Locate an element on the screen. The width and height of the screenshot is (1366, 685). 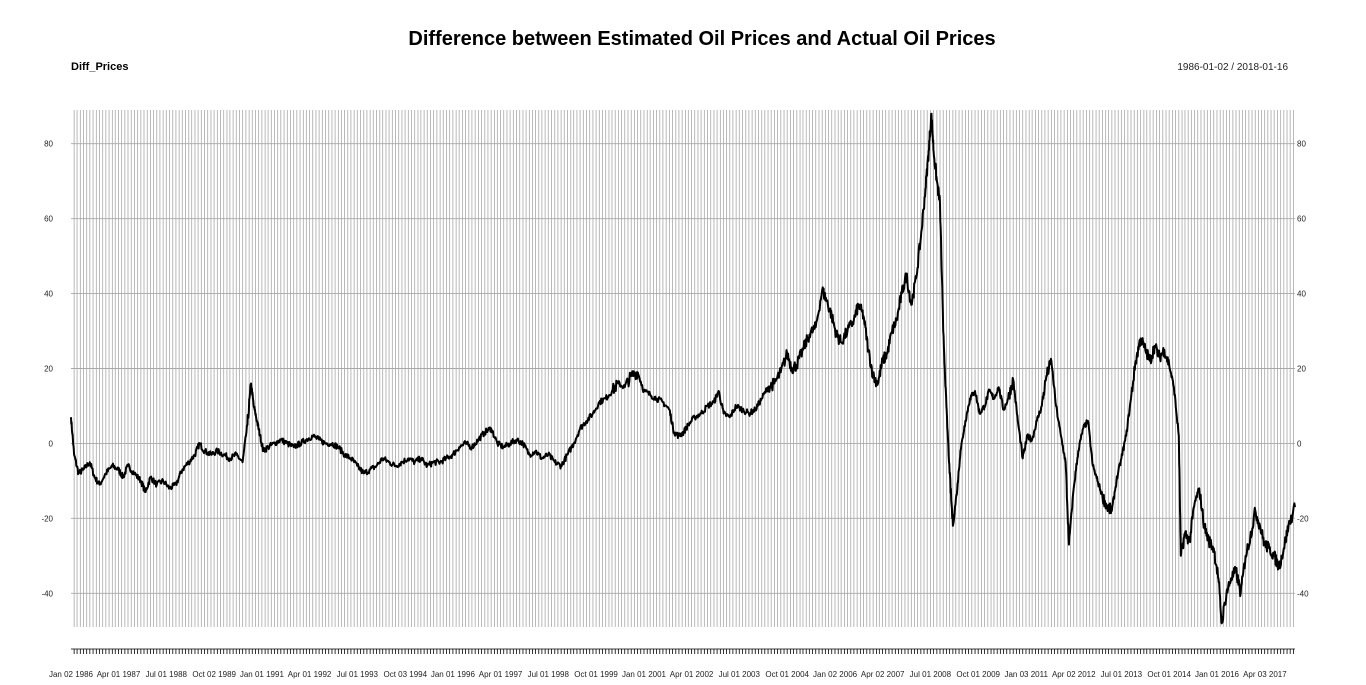
x-tick-label: Jul 01 1993 is located at coordinates (358, 674).